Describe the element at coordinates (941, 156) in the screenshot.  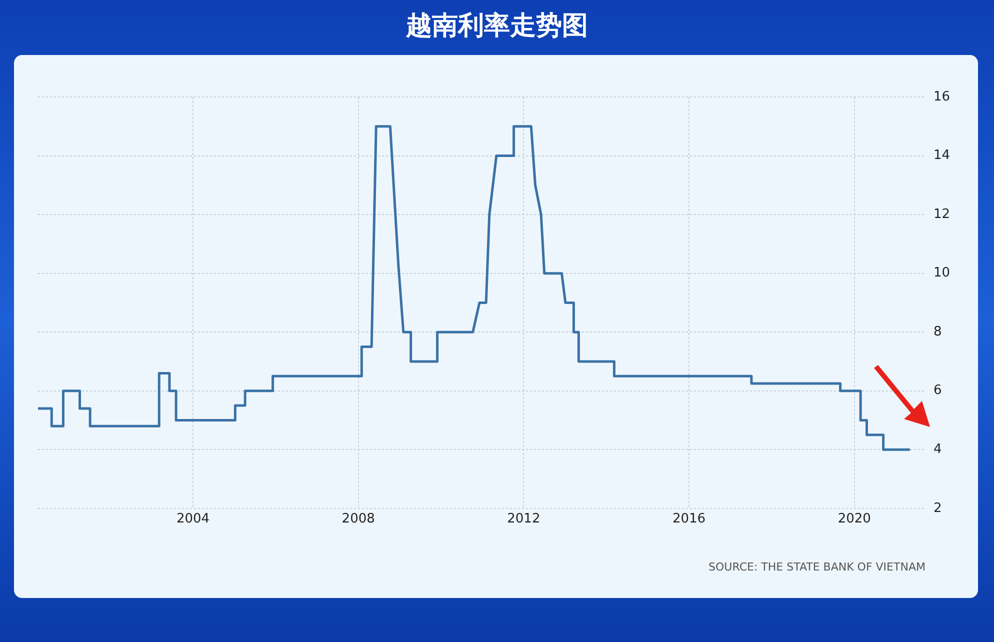
I see `y-tick-label: 14` at that location.